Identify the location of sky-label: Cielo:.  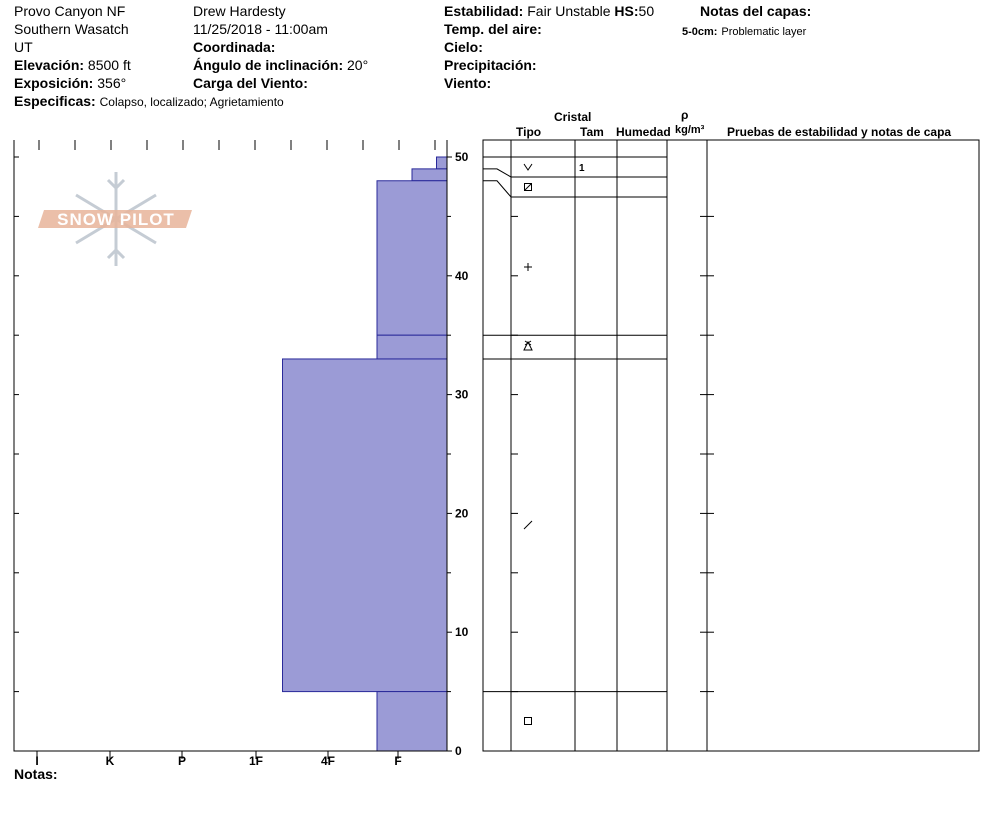
(463, 47).